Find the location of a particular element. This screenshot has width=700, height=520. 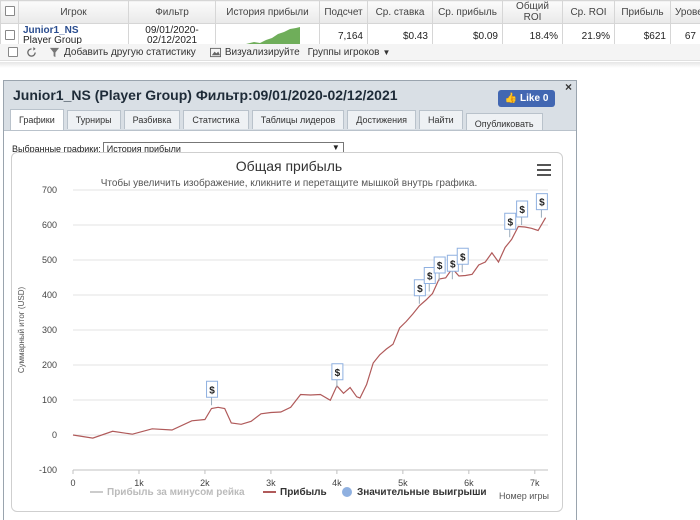

tab-statistics: Статистика is located at coordinates (215, 119).